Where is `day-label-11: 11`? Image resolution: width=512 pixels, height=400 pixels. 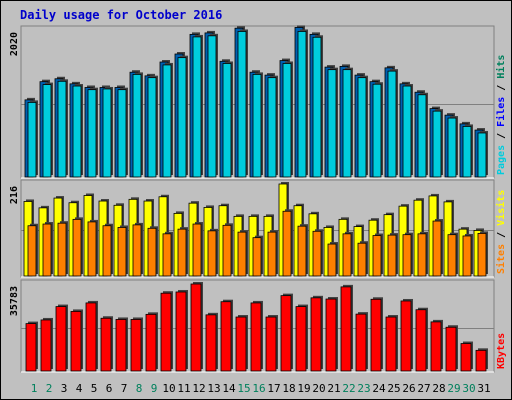
day-label-11: 11 is located at coordinates (183, 388).